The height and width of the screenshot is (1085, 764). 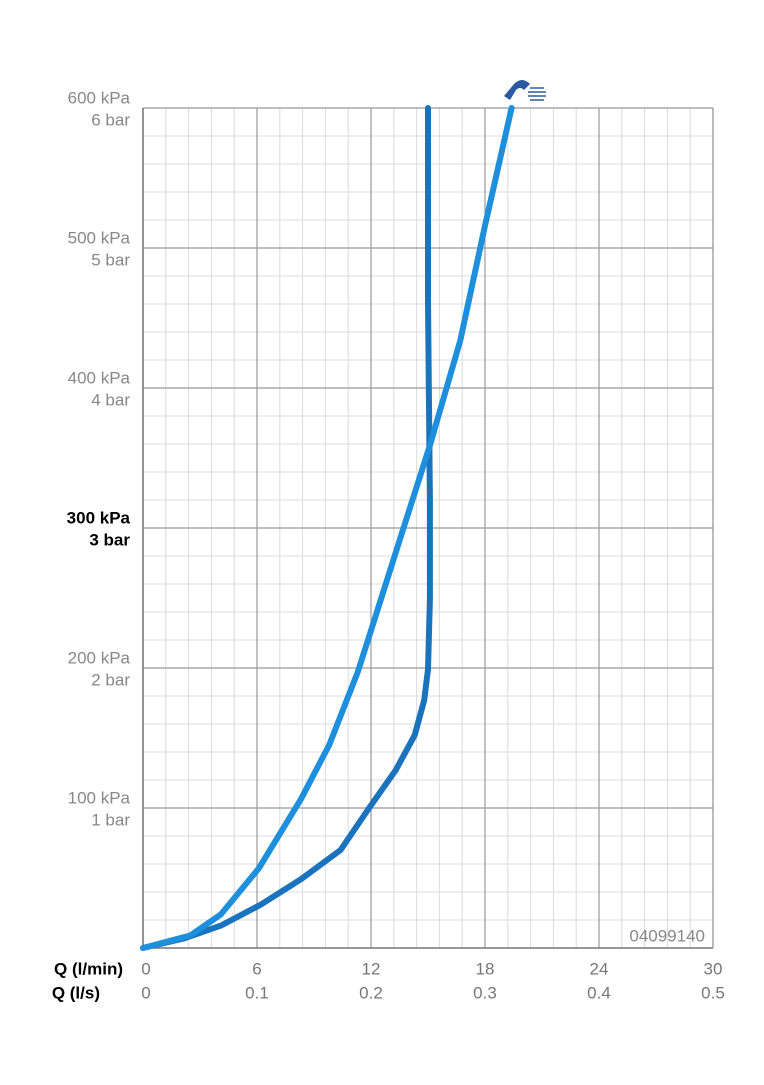 What do you see at coordinates (257, 992) in the screenshot?
I see `x2-tick-label: 0.1` at bounding box center [257, 992].